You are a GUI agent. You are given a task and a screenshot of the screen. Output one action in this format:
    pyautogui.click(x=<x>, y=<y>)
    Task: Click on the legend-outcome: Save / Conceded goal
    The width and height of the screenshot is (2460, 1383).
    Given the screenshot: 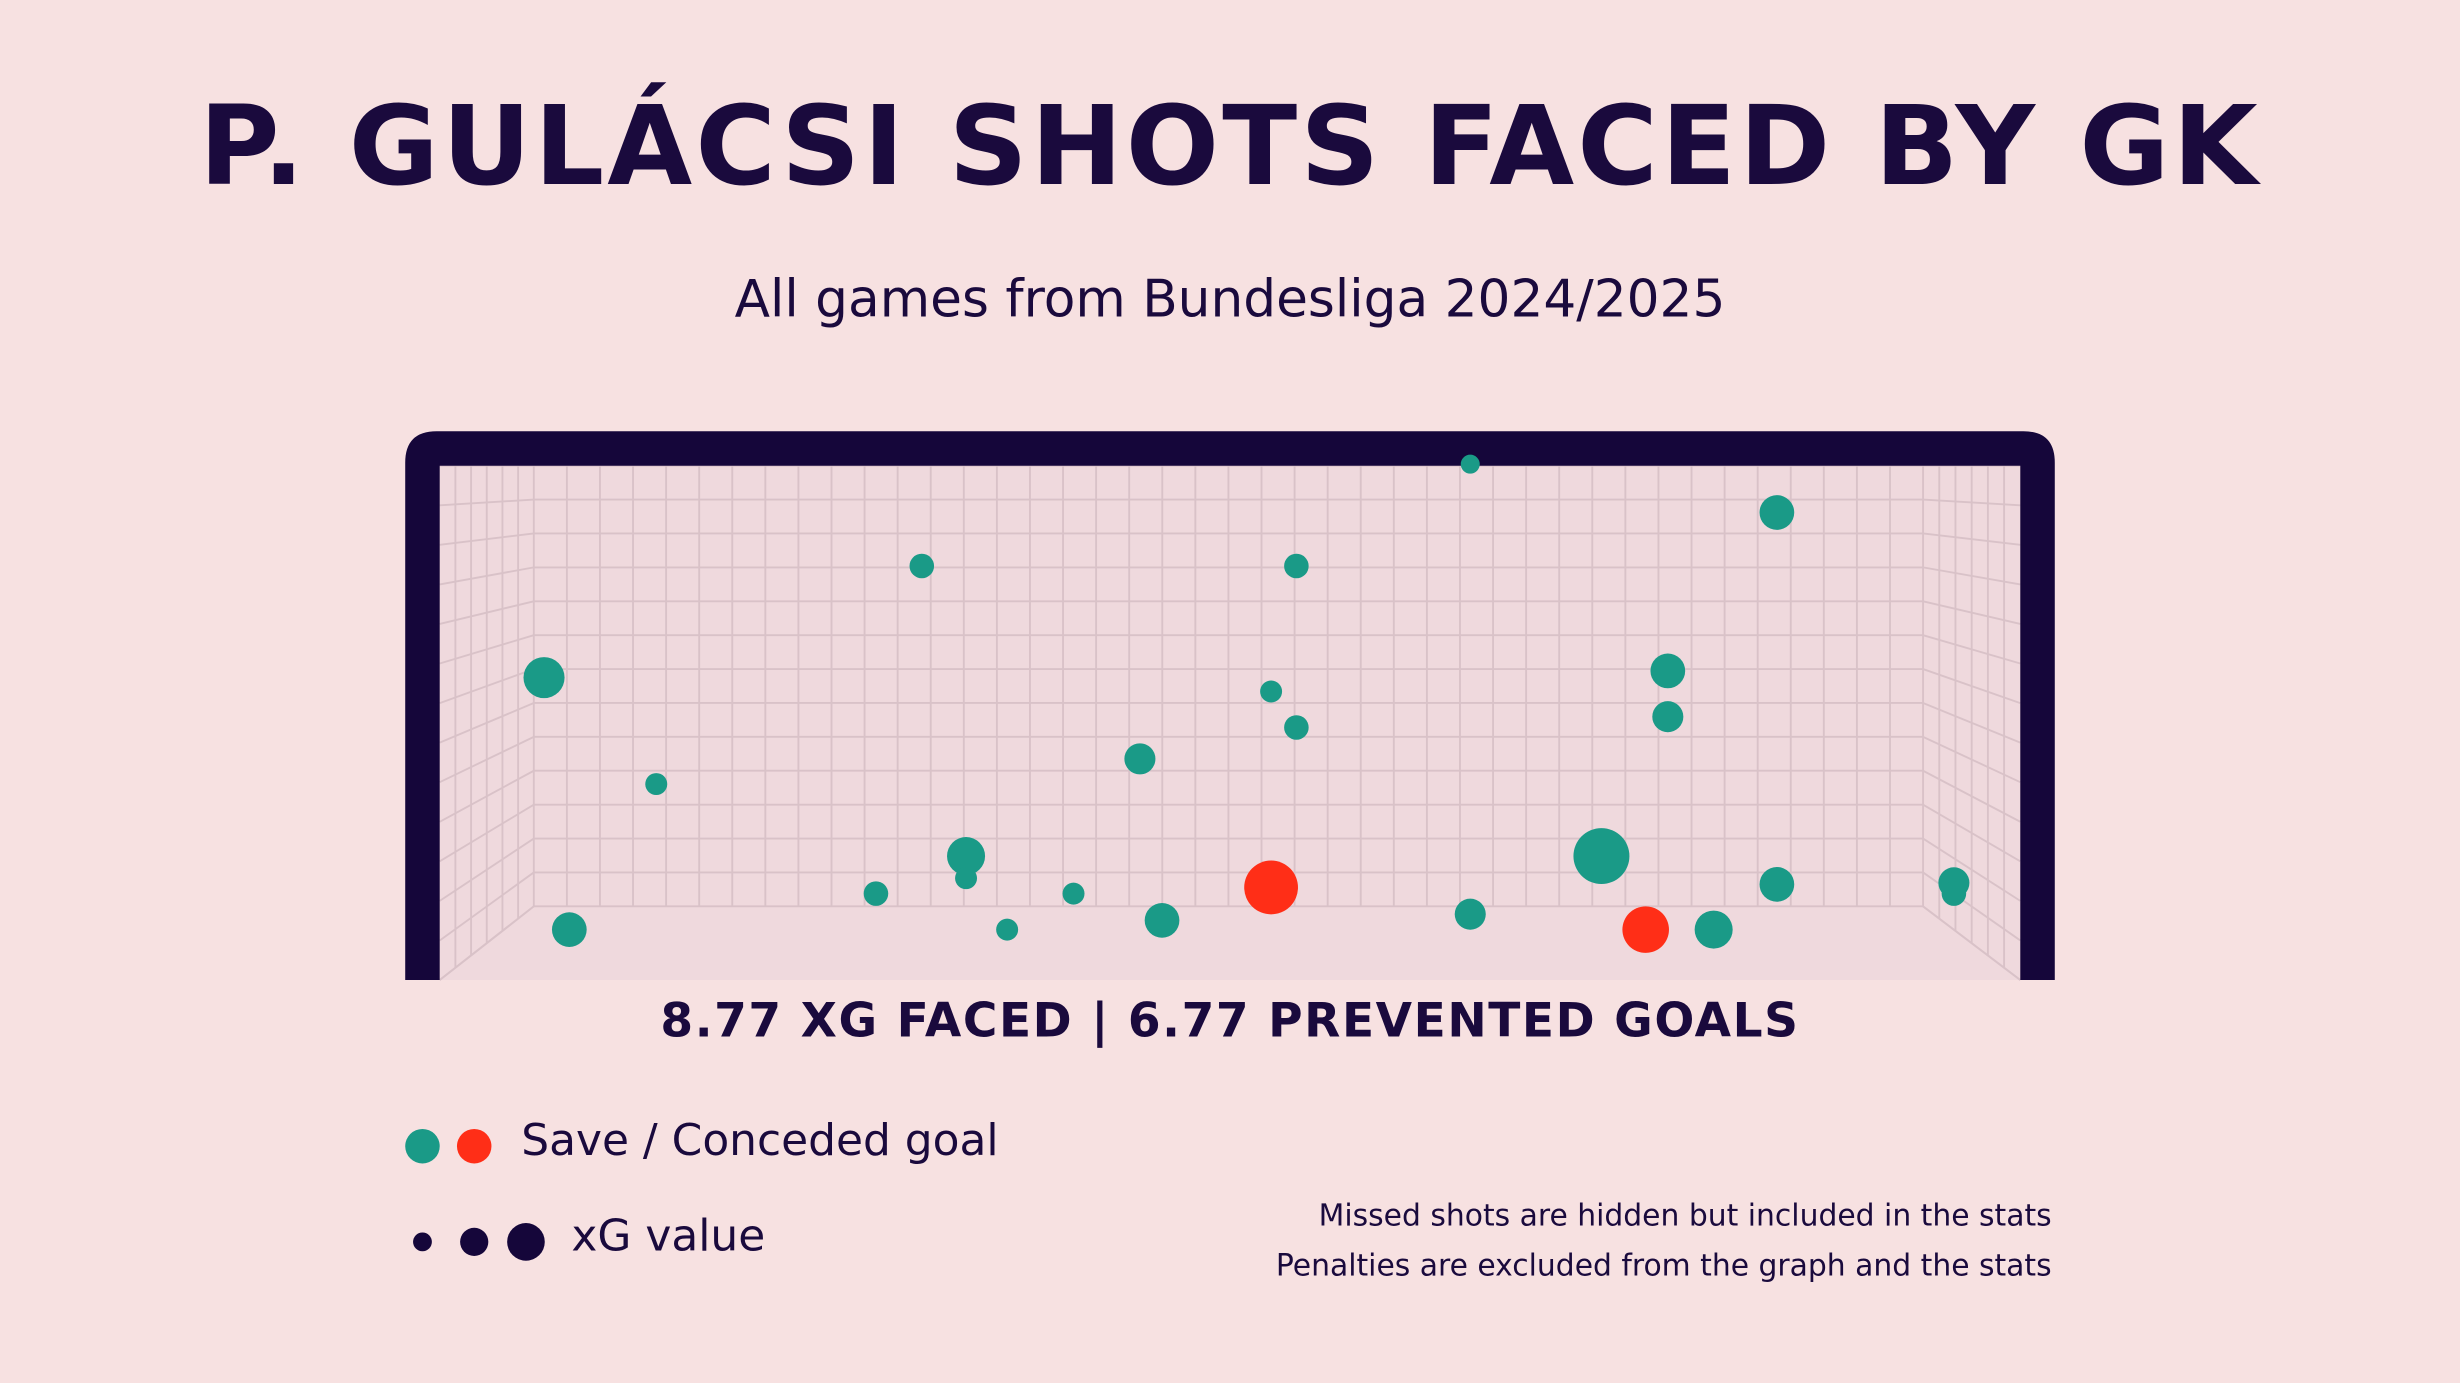 What is the action you would take?
    pyautogui.click(x=759, y=1140)
    